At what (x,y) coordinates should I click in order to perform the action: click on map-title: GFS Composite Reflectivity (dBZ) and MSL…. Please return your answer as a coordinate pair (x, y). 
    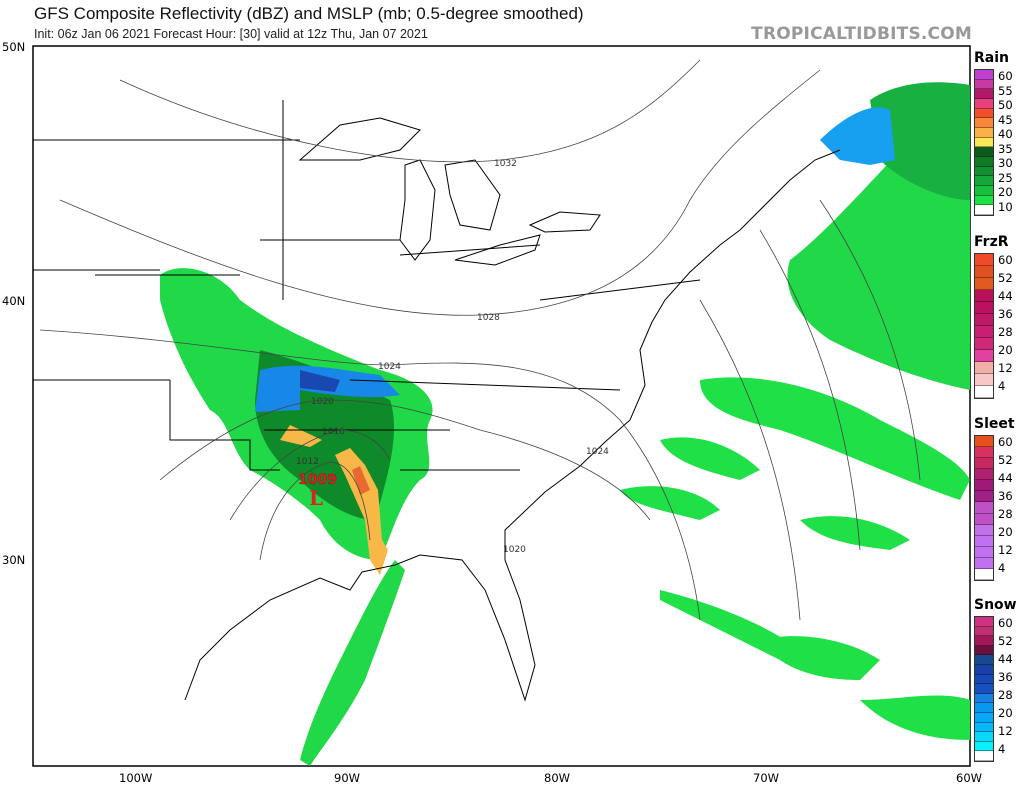
    Looking at the image, I should click on (309, 13).